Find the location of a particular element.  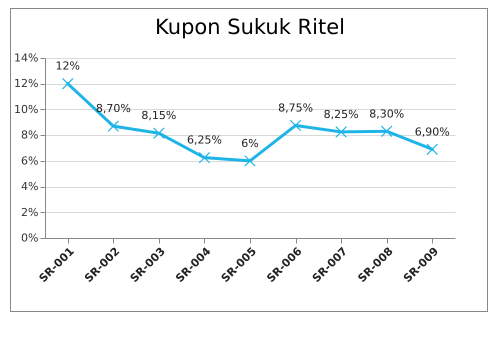

y-tick-label: 14% is located at coordinates (26, 58).